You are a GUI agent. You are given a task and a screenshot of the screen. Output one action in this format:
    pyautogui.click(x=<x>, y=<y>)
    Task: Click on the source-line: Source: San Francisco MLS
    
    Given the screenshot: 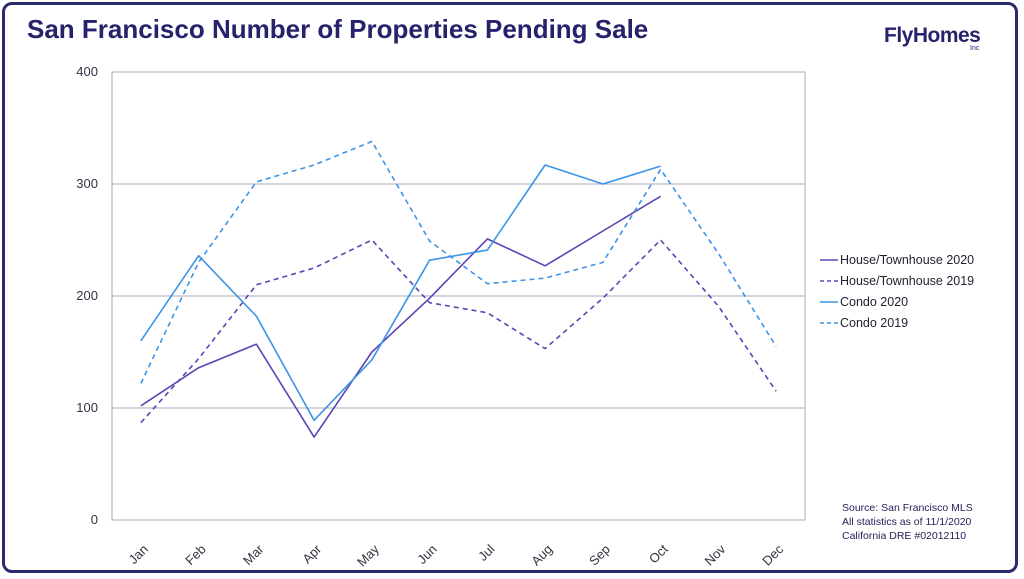 What is the action you would take?
    pyautogui.click(x=907, y=508)
    